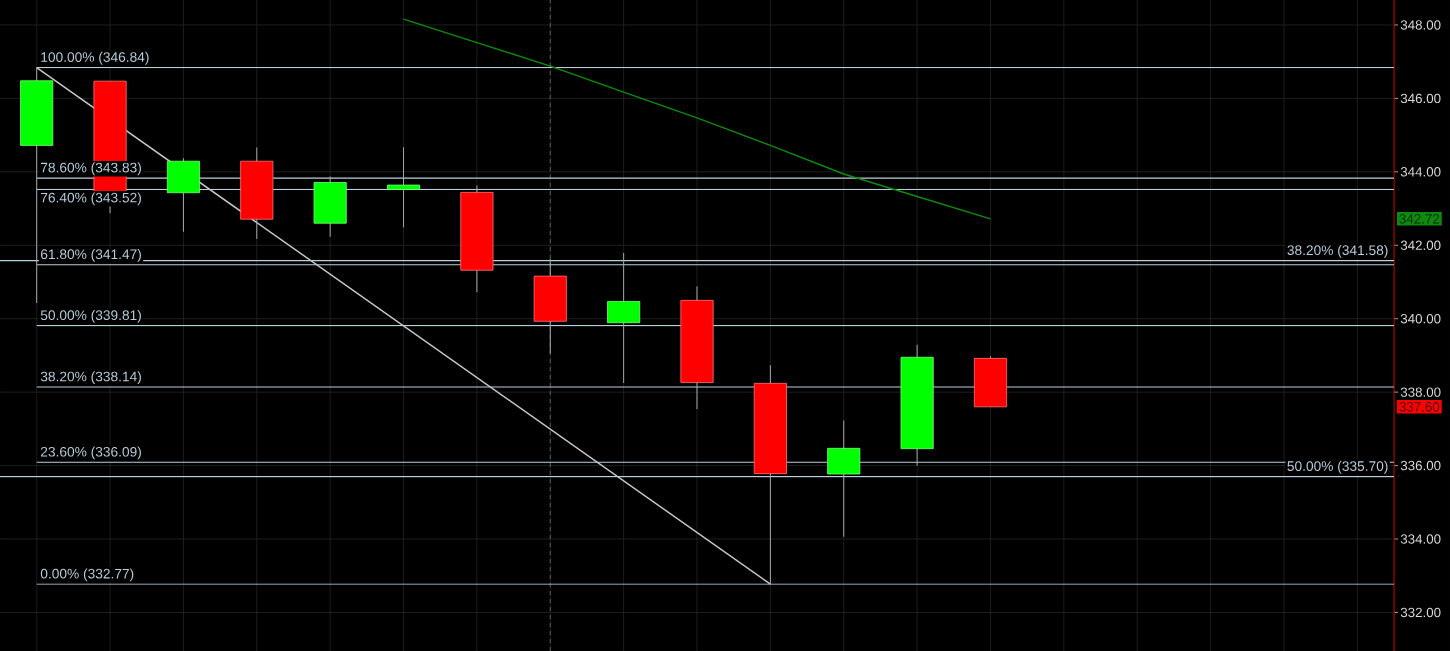  I want to click on ref-line-label: 38.20% (338.14), so click(90, 378).